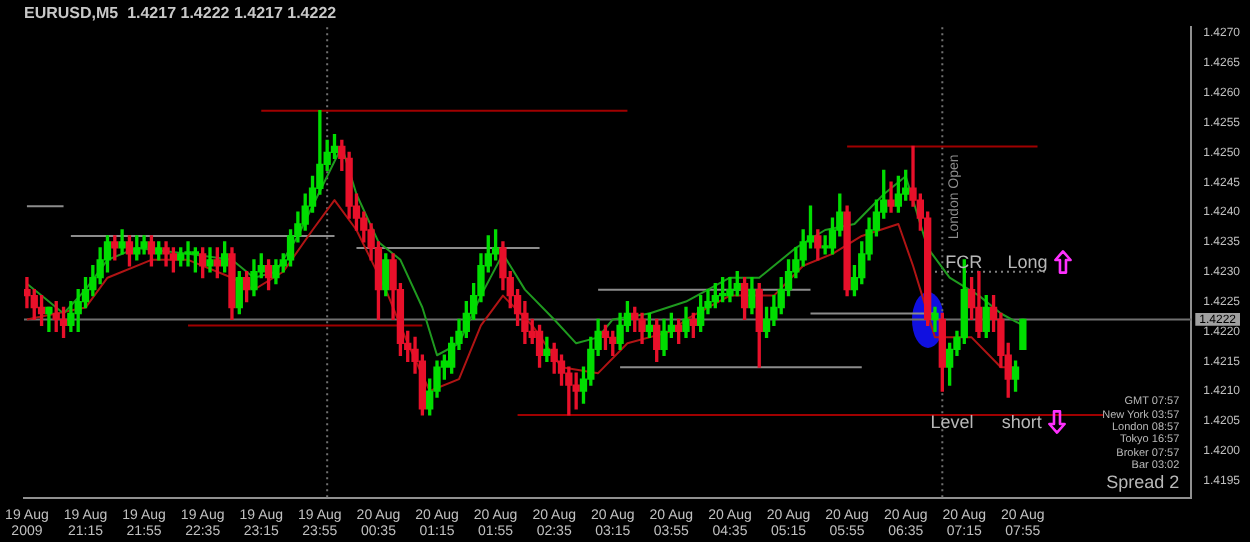 Image resolution: width=1250 pixels, height=542 pixels. I want to click on annotation: short, so click(1021, 421).